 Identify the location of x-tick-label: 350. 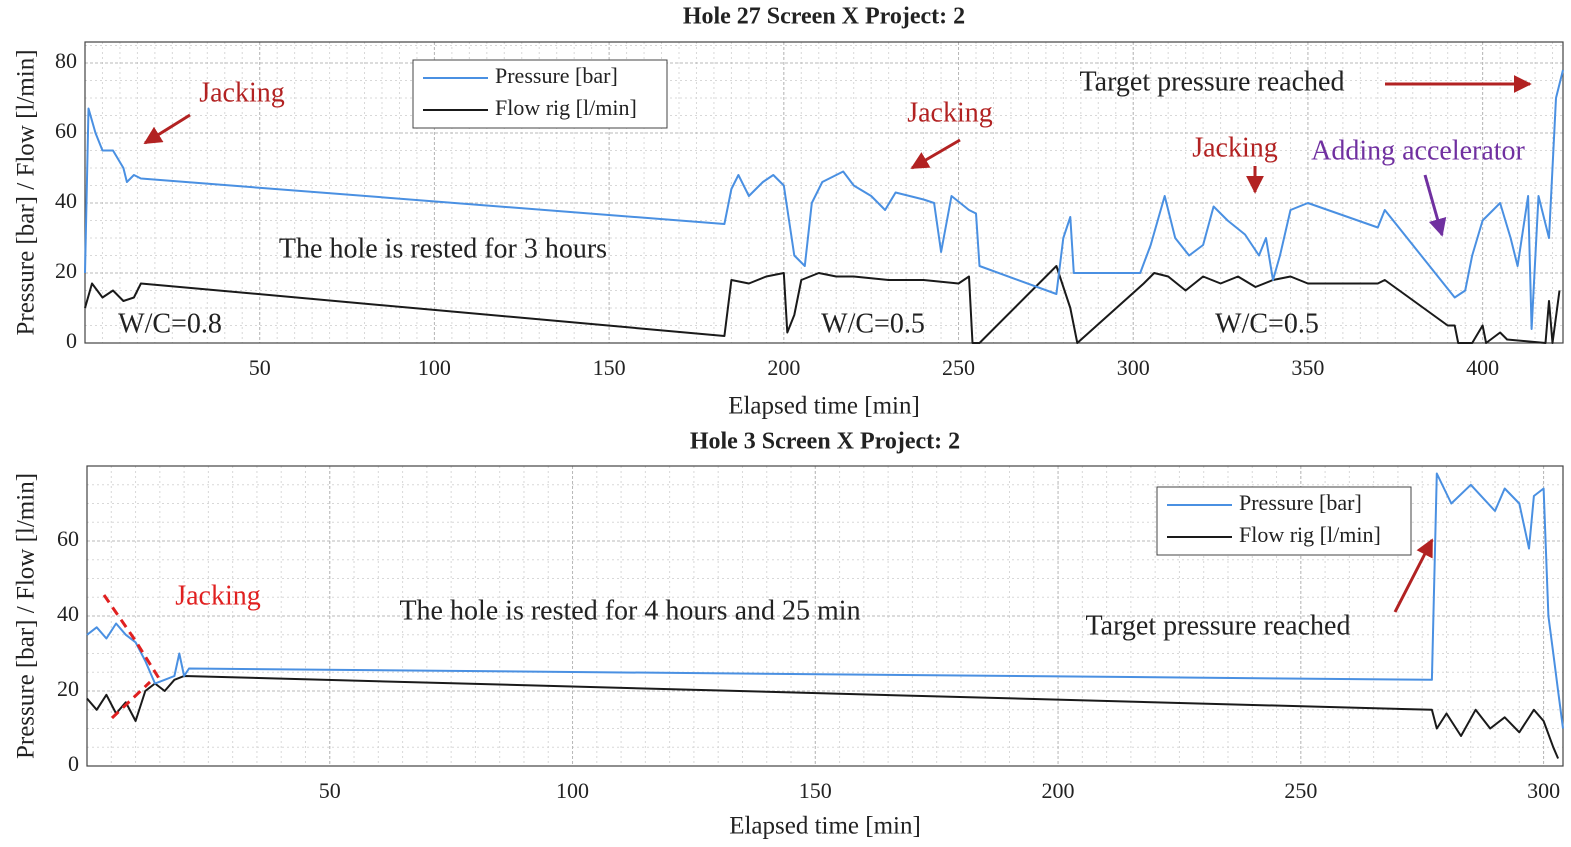
(1307, 367).